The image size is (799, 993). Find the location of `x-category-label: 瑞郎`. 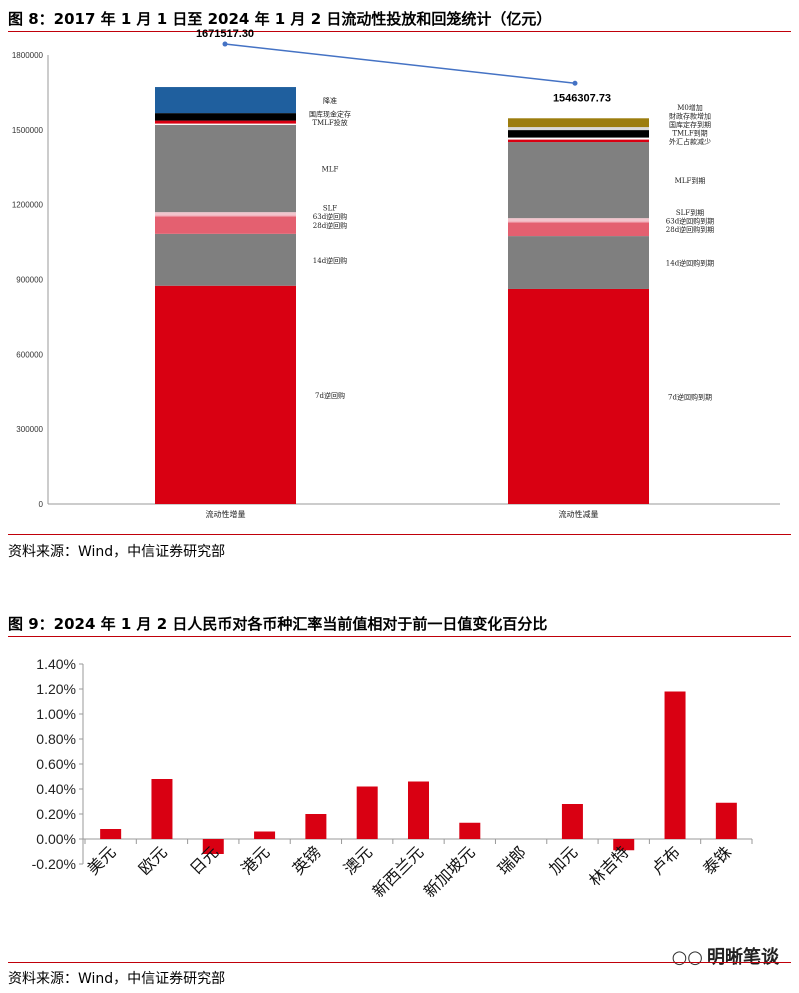

x-category-label: 瑞郎 is located at coordinates (512, 860).